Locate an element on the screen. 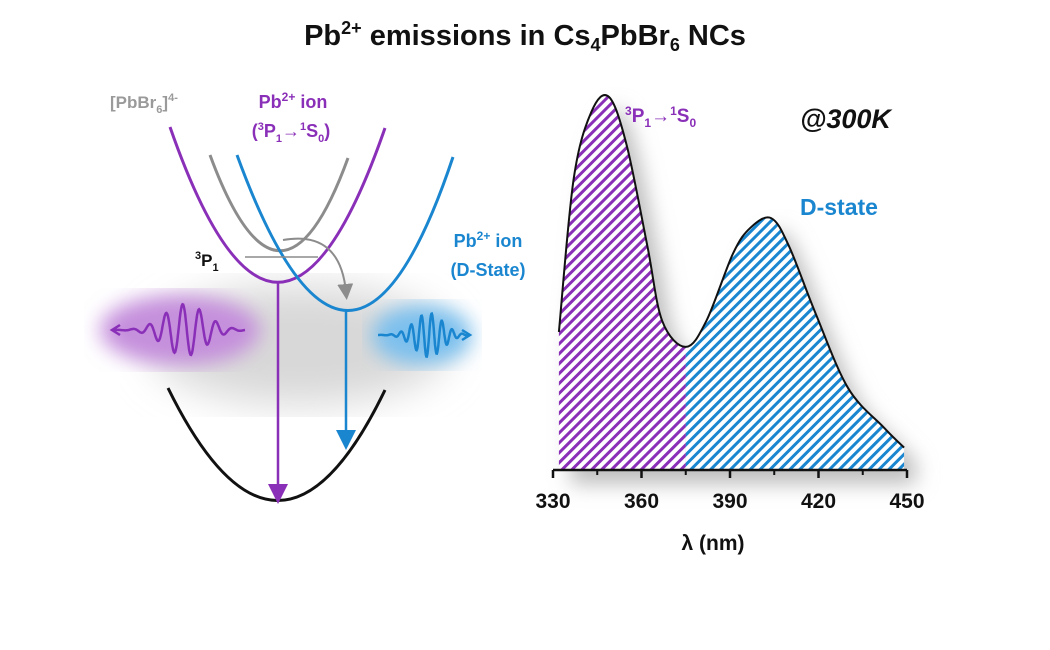 This screenshot has height=650, width=1050. temperature-label: @300K is located at coordinates (846, 119).